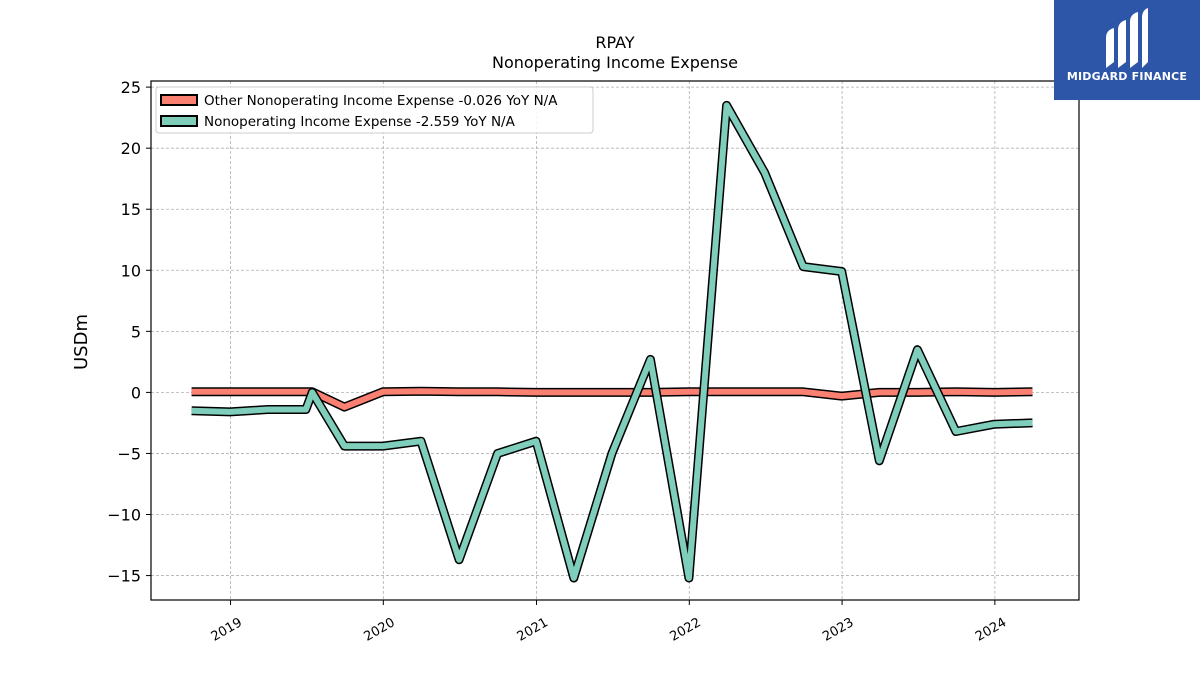  Describe the element at coordinates (136, 331) in the screenshot. I see `y-tick-label: 5` at that location.